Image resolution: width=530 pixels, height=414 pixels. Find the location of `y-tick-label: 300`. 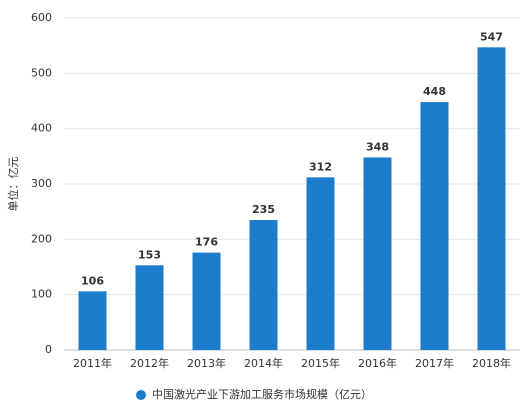

y-tick-label: 300 is located at coordinates (41, 183).